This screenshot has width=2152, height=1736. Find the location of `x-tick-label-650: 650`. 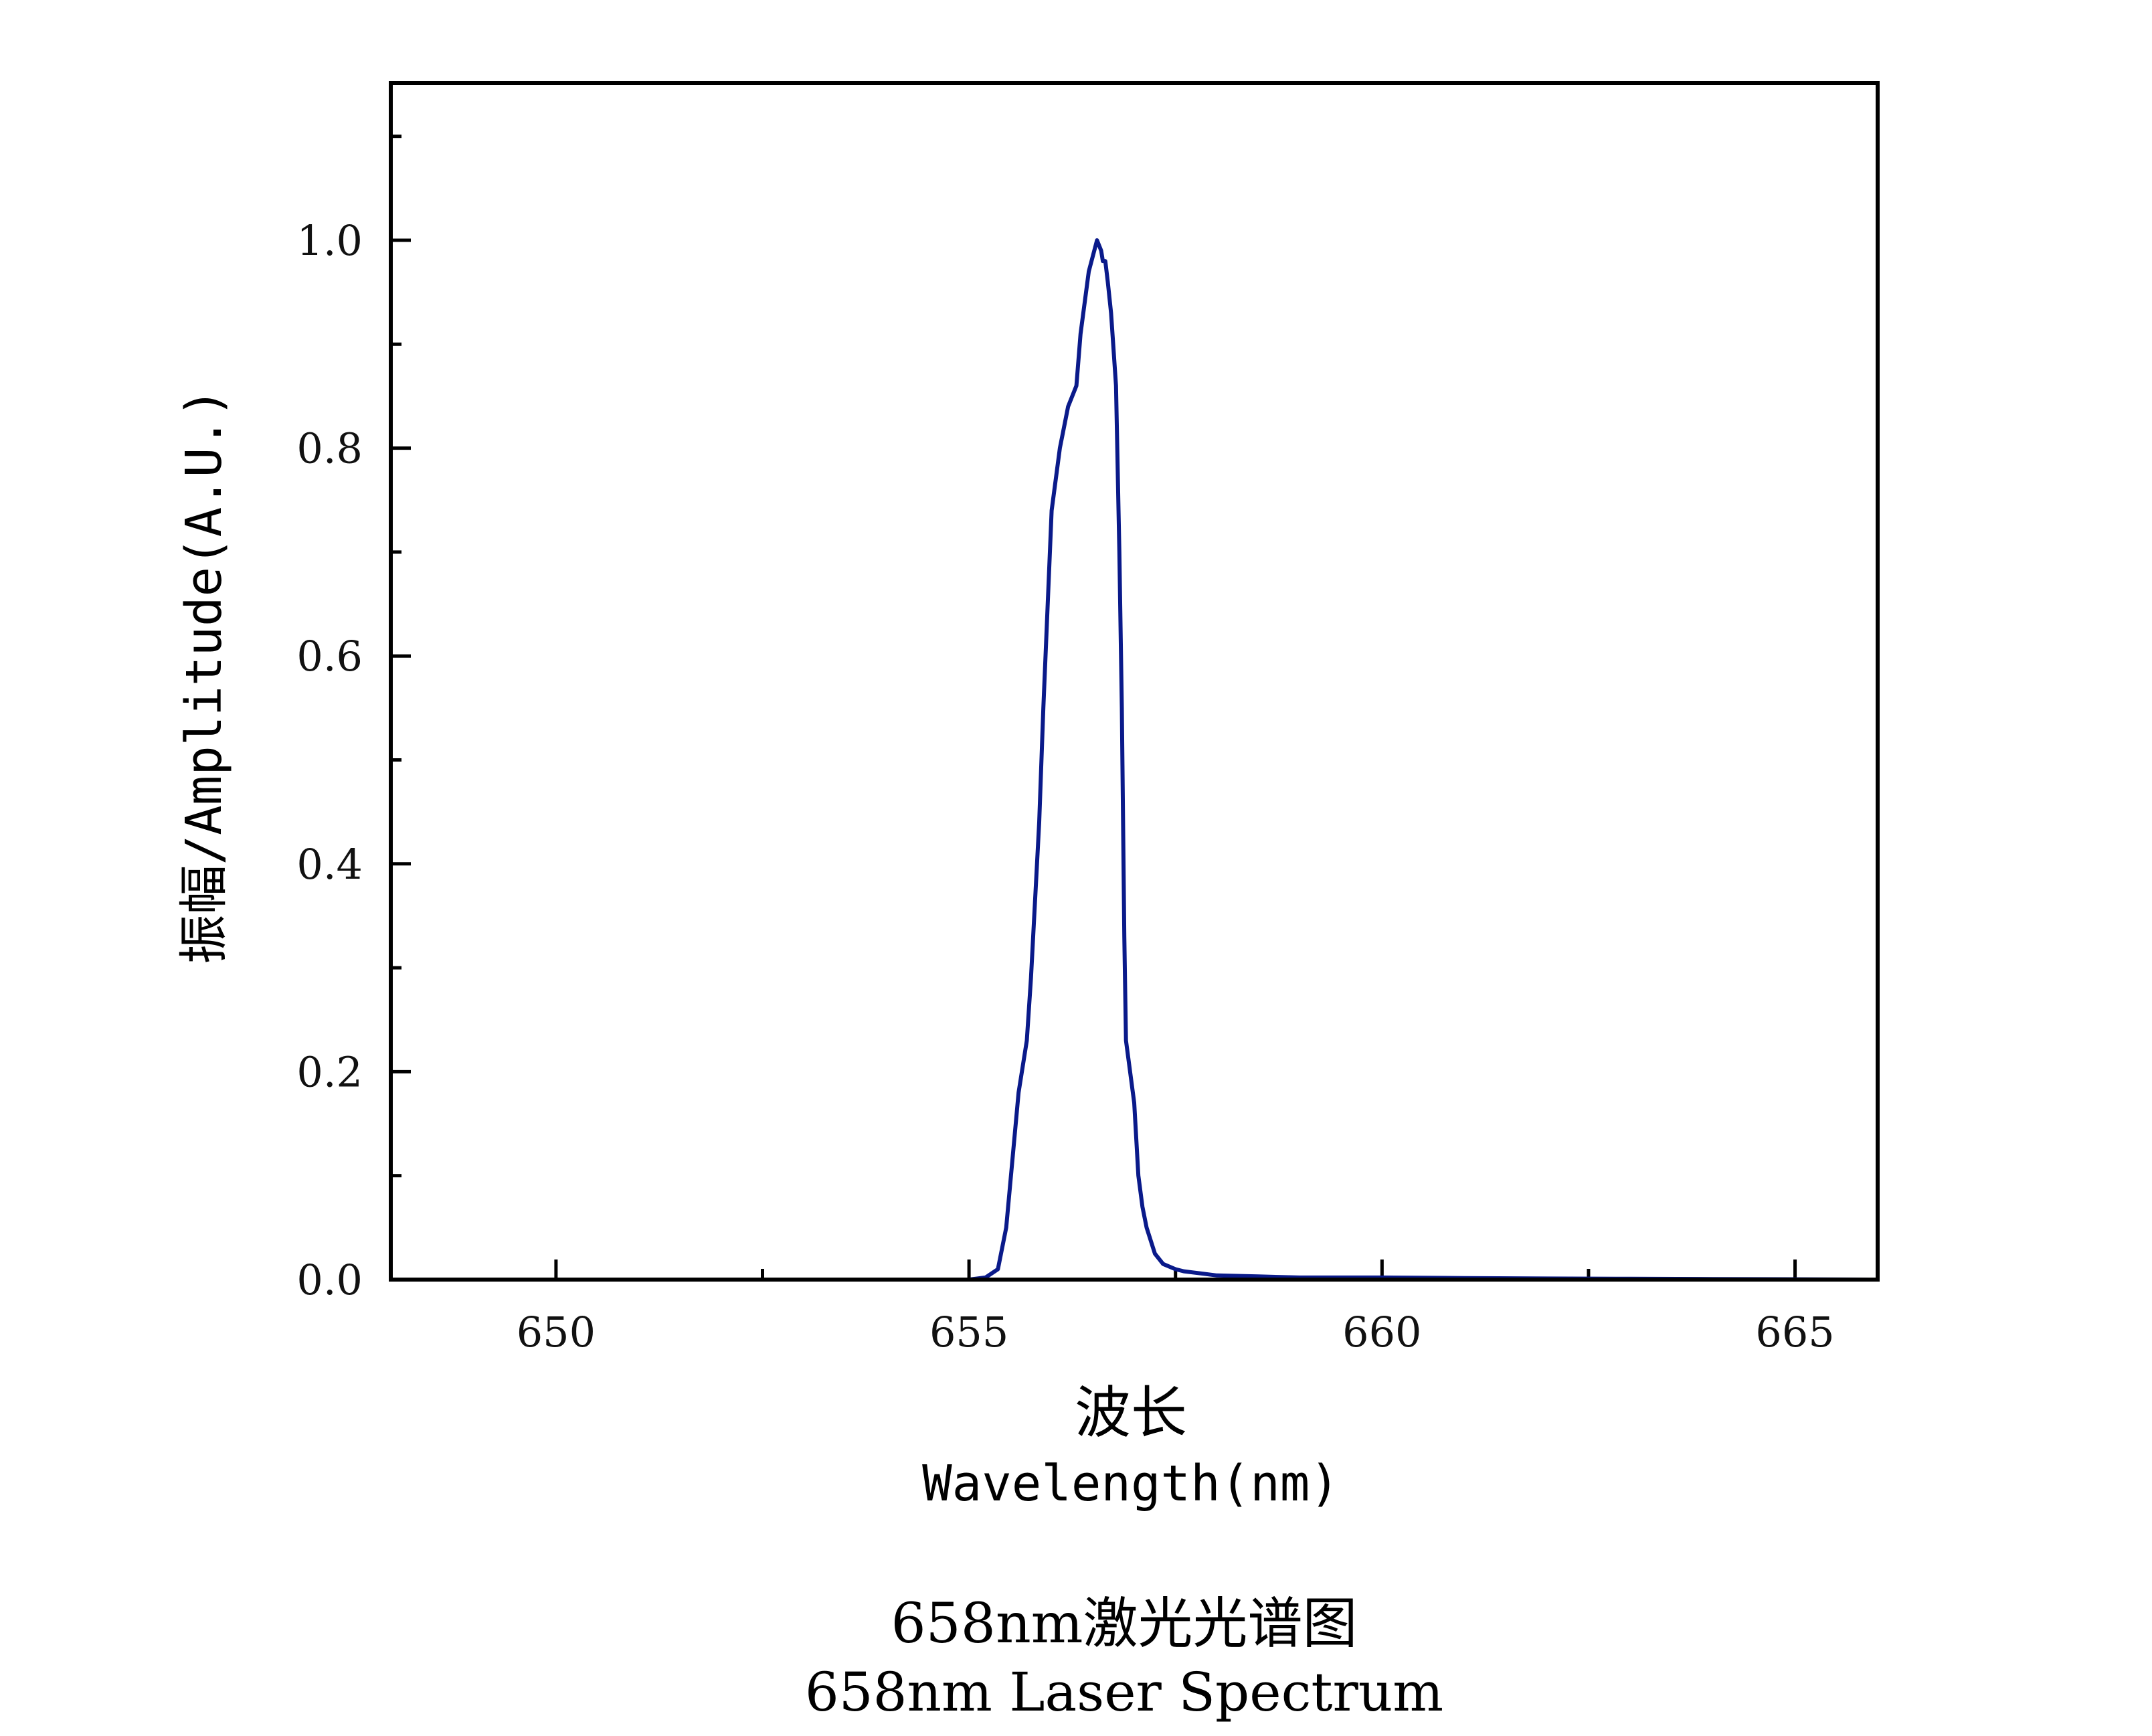

x-tick-label-650: 650 is located at coordinates (556, 1332).